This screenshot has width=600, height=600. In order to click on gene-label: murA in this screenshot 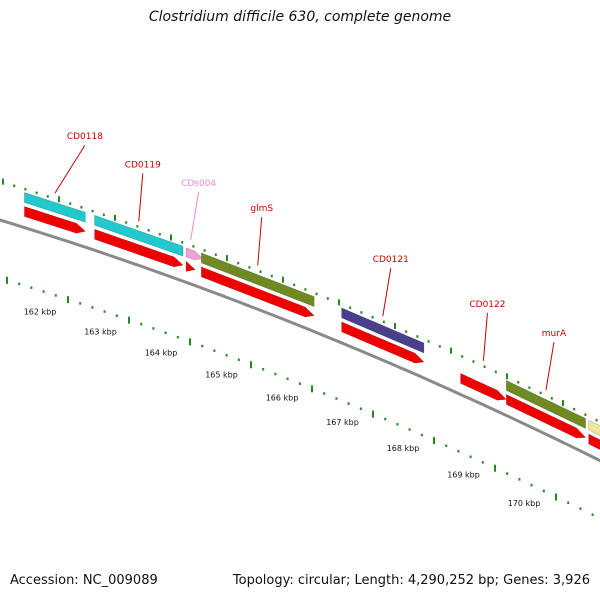, I will do `click(554, 334)`.